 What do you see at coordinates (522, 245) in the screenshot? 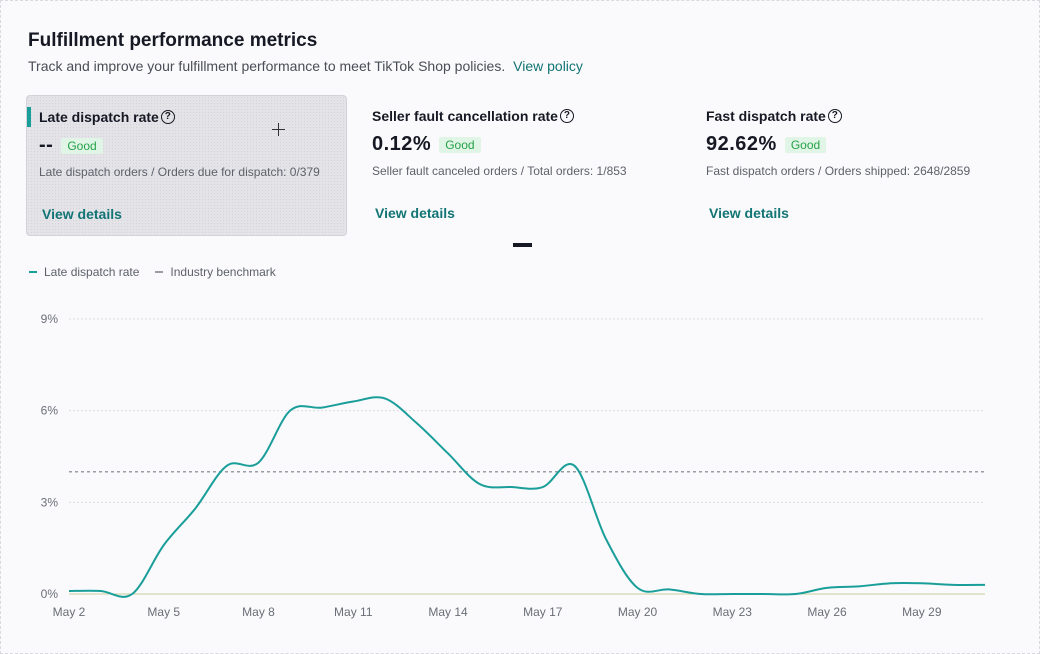
I see `dash-marker-icon` at bounding box center [522, 245].